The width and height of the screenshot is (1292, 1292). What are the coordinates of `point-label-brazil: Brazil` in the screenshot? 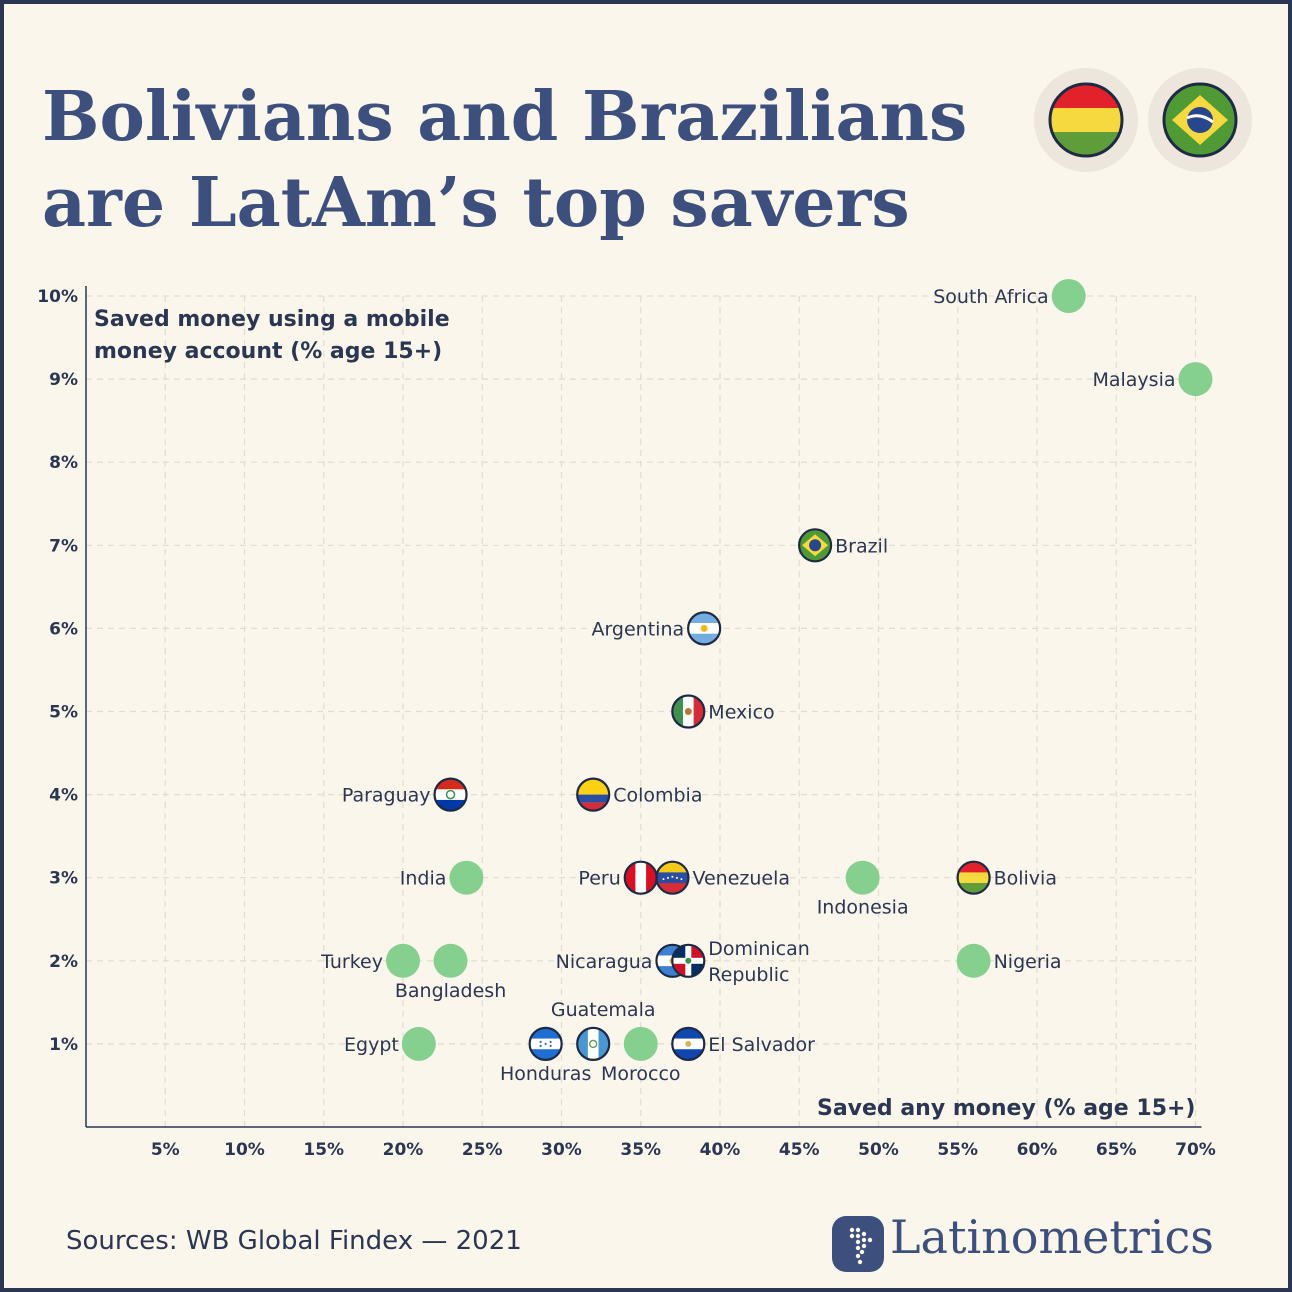 It's located at (861, 546).